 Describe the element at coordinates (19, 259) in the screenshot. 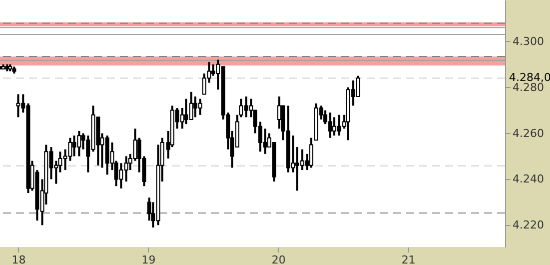

I see `x-tick-label: 18` at that location.